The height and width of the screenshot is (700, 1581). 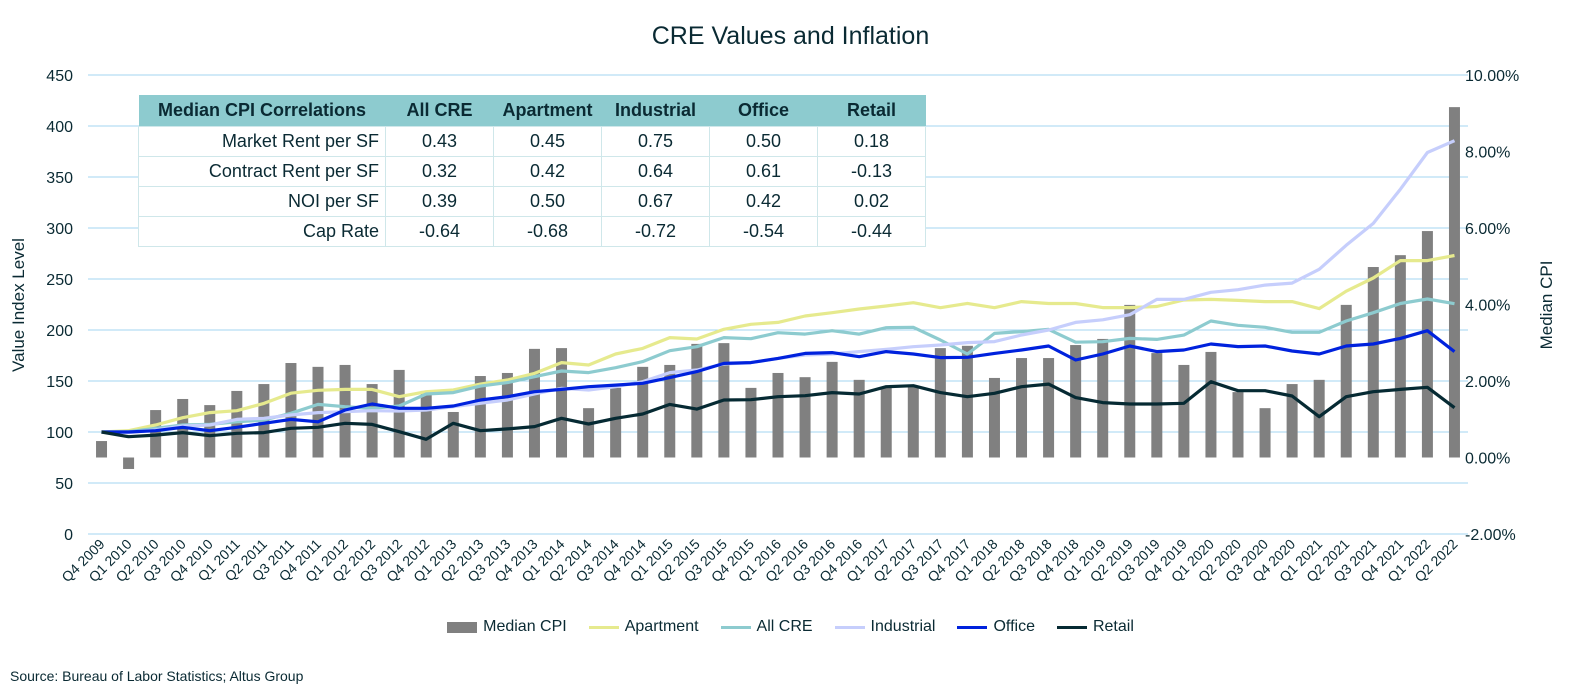 What do you see at coordinates (59, 127) in the screenshot?
I see `y-tick-label: 400` at bounding box center [59, 127].